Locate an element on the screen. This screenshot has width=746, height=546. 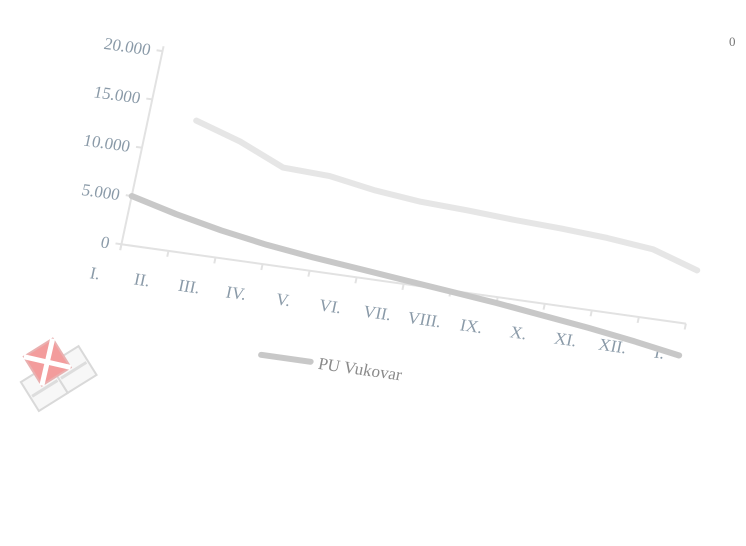
x-tick-label: XII. is located at coordinates (613, 346).